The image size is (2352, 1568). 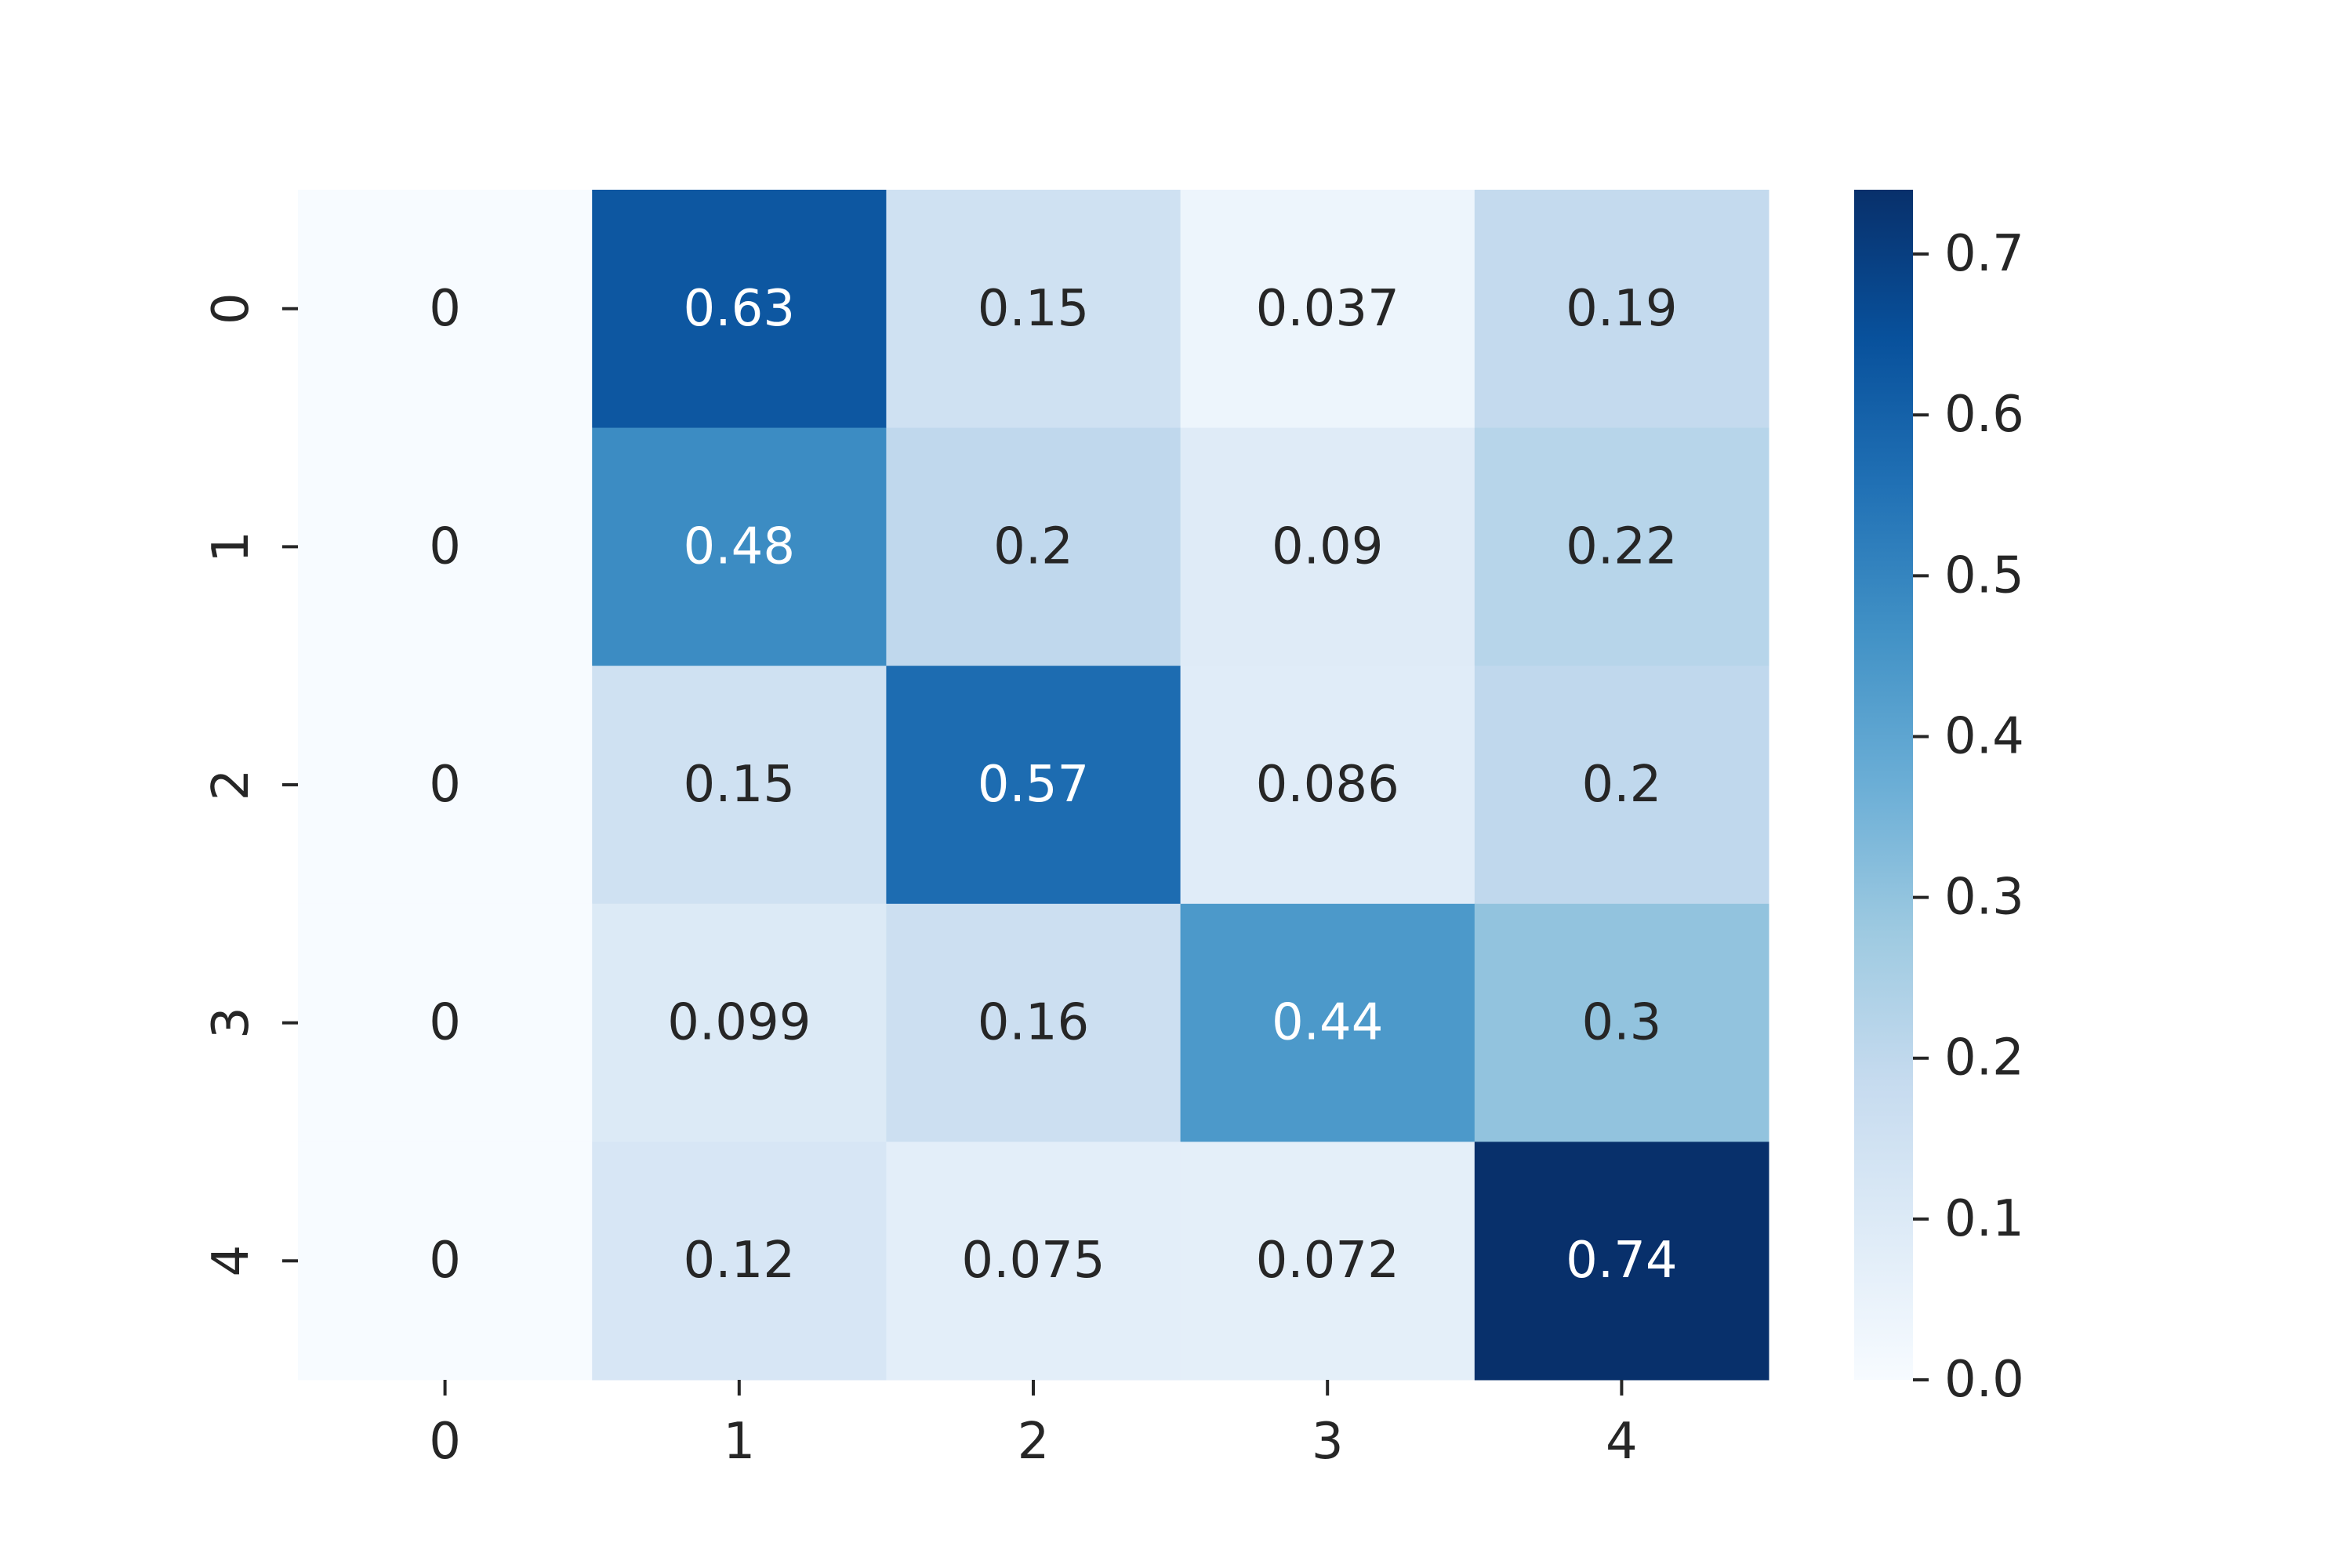 I want to click on cell-label-r4-c1: 0.12, so click(x=740, y=1261).